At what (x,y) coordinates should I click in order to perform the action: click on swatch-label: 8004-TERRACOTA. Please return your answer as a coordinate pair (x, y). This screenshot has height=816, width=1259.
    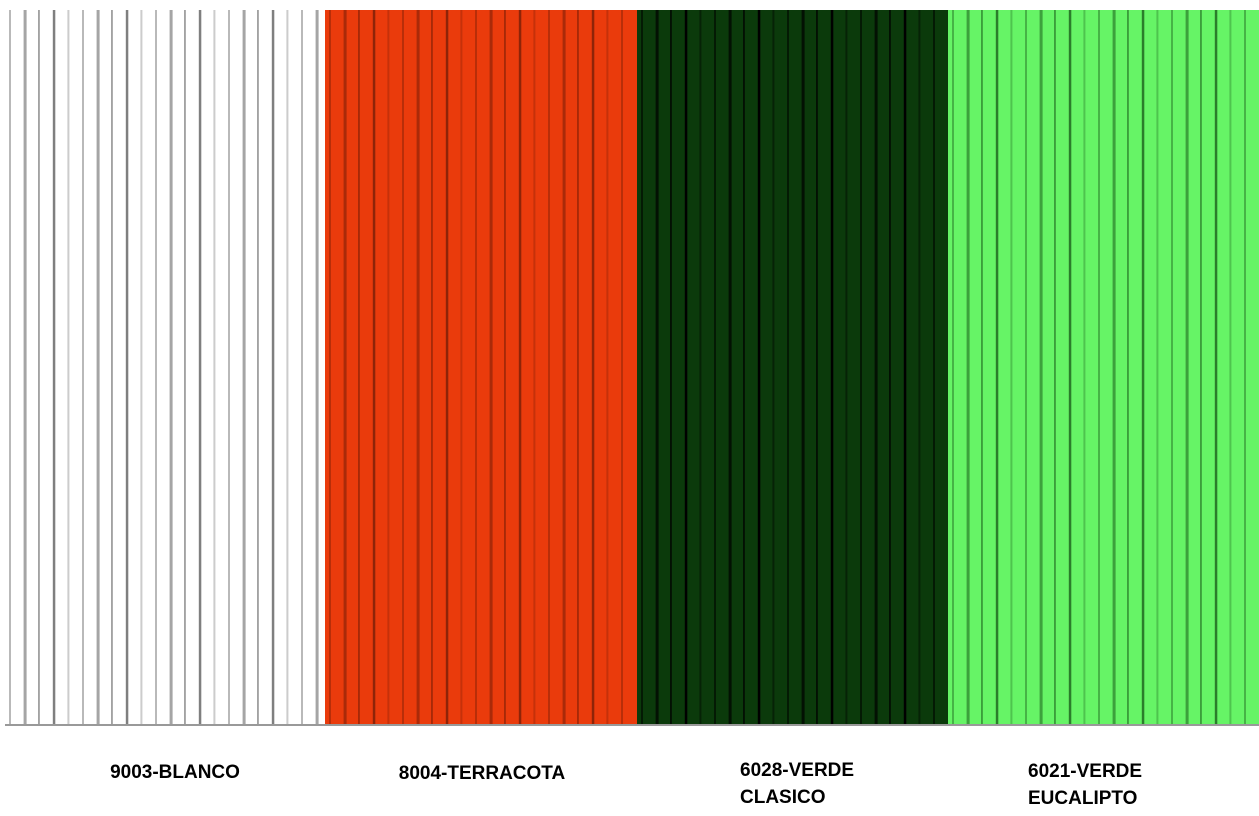
    Looking at the image, I should click on (482, 773).